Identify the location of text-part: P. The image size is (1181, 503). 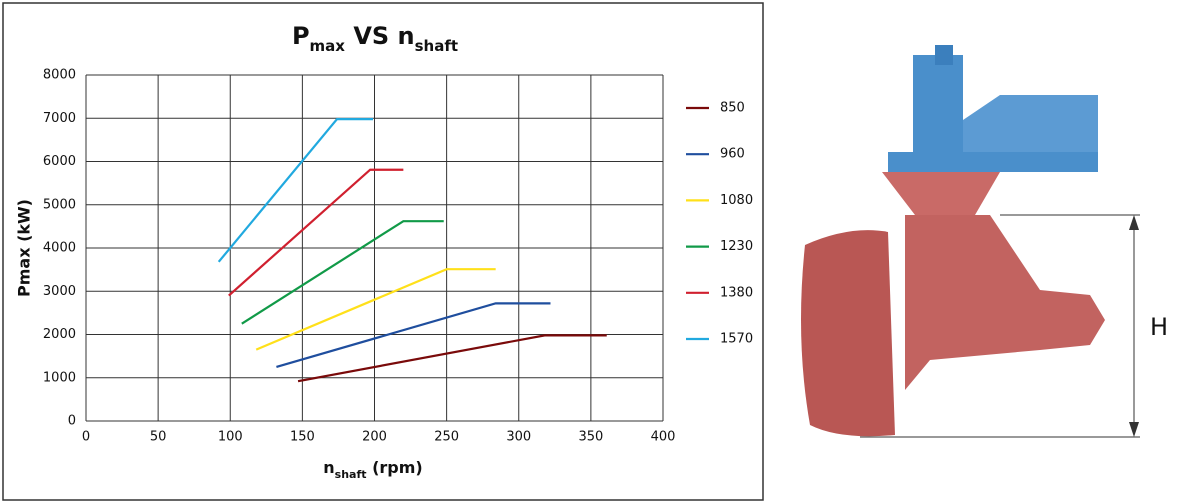
(301, 36).